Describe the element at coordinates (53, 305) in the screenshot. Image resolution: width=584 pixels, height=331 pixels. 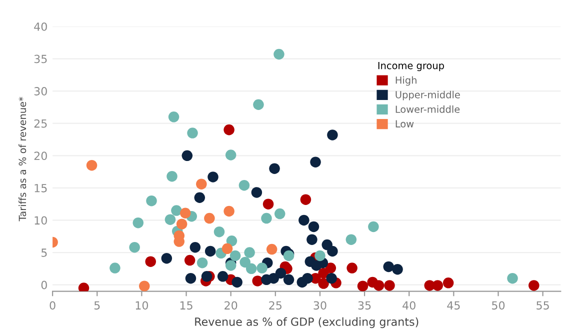
I see `x-tick-label: 0` at that location.